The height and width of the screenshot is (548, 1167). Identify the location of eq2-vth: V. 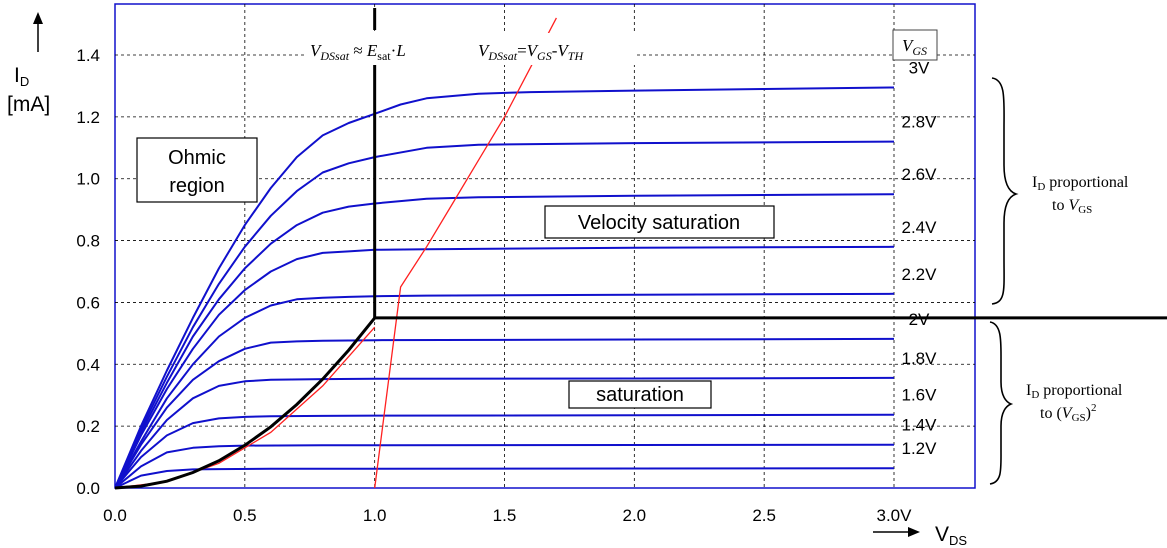
(563, 50).